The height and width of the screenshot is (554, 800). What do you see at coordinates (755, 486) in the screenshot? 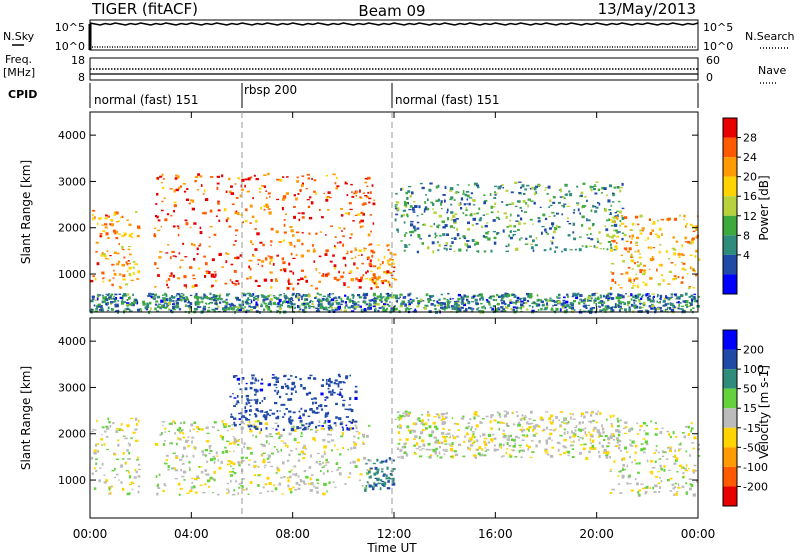
I see `colorbar-tick-label: -200` at bounding box center [755, 486].